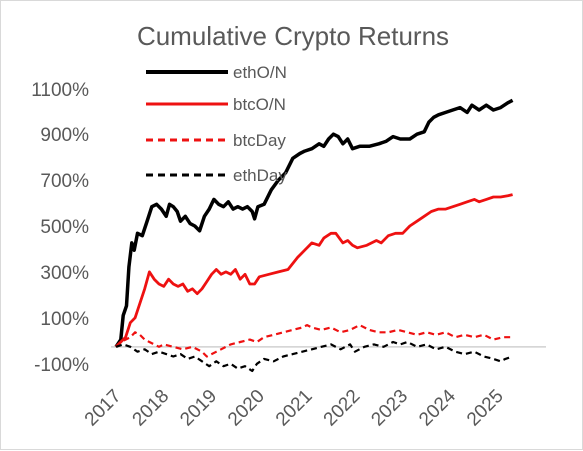 The height and width of the screenshot is (451, 583). Describe the element at coordinates (216, 124) in the screenshot. I see `legend: ethO/N btcO/N btcDay ethDay` at that location.